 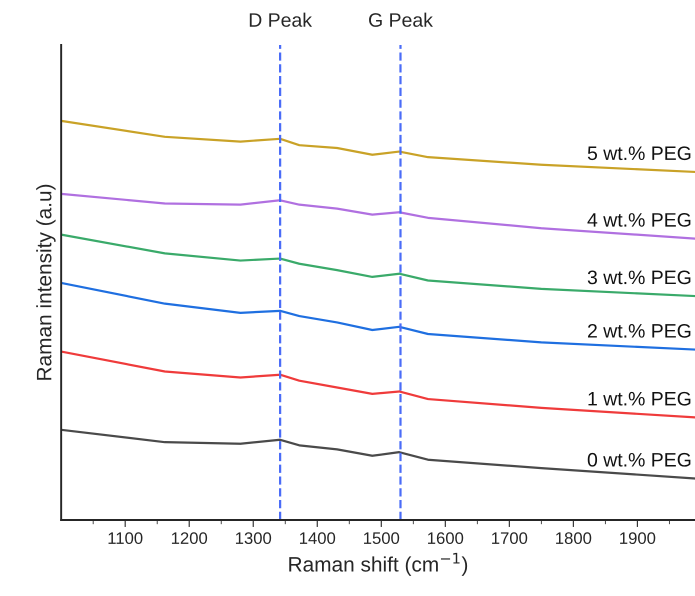 I want to click on x-tick-label: 1500, so click(x=382, y=538).